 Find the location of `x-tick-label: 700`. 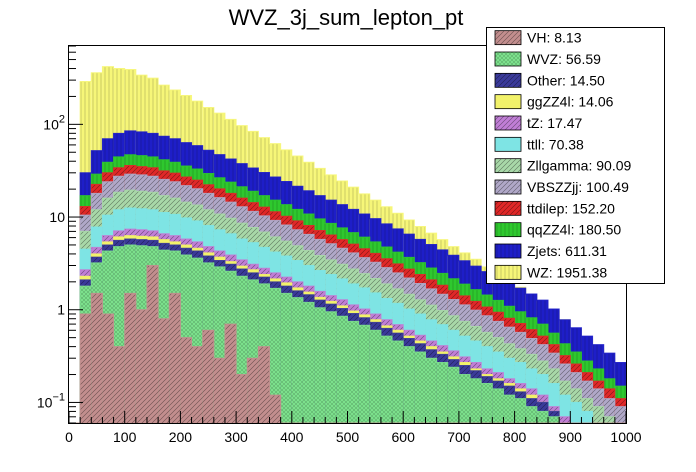

x-tick-label: 700 is located at coordinates (459, 437).